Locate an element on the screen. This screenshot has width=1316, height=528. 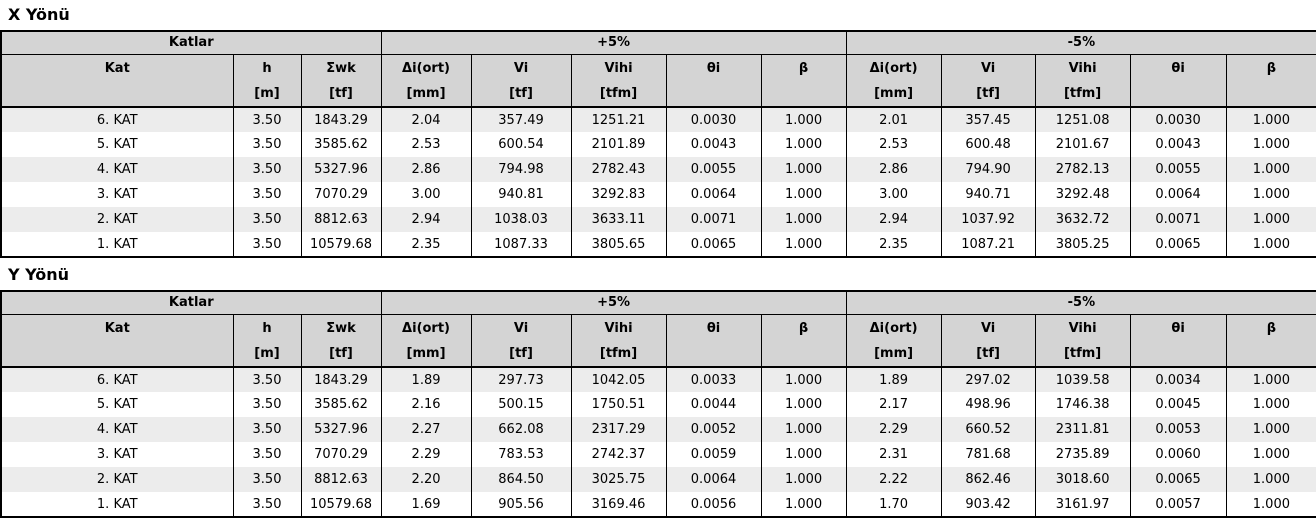
column-header-plus5-delta-i-ort: Δi(ort) [mm] is located at coordinates (426, 80).